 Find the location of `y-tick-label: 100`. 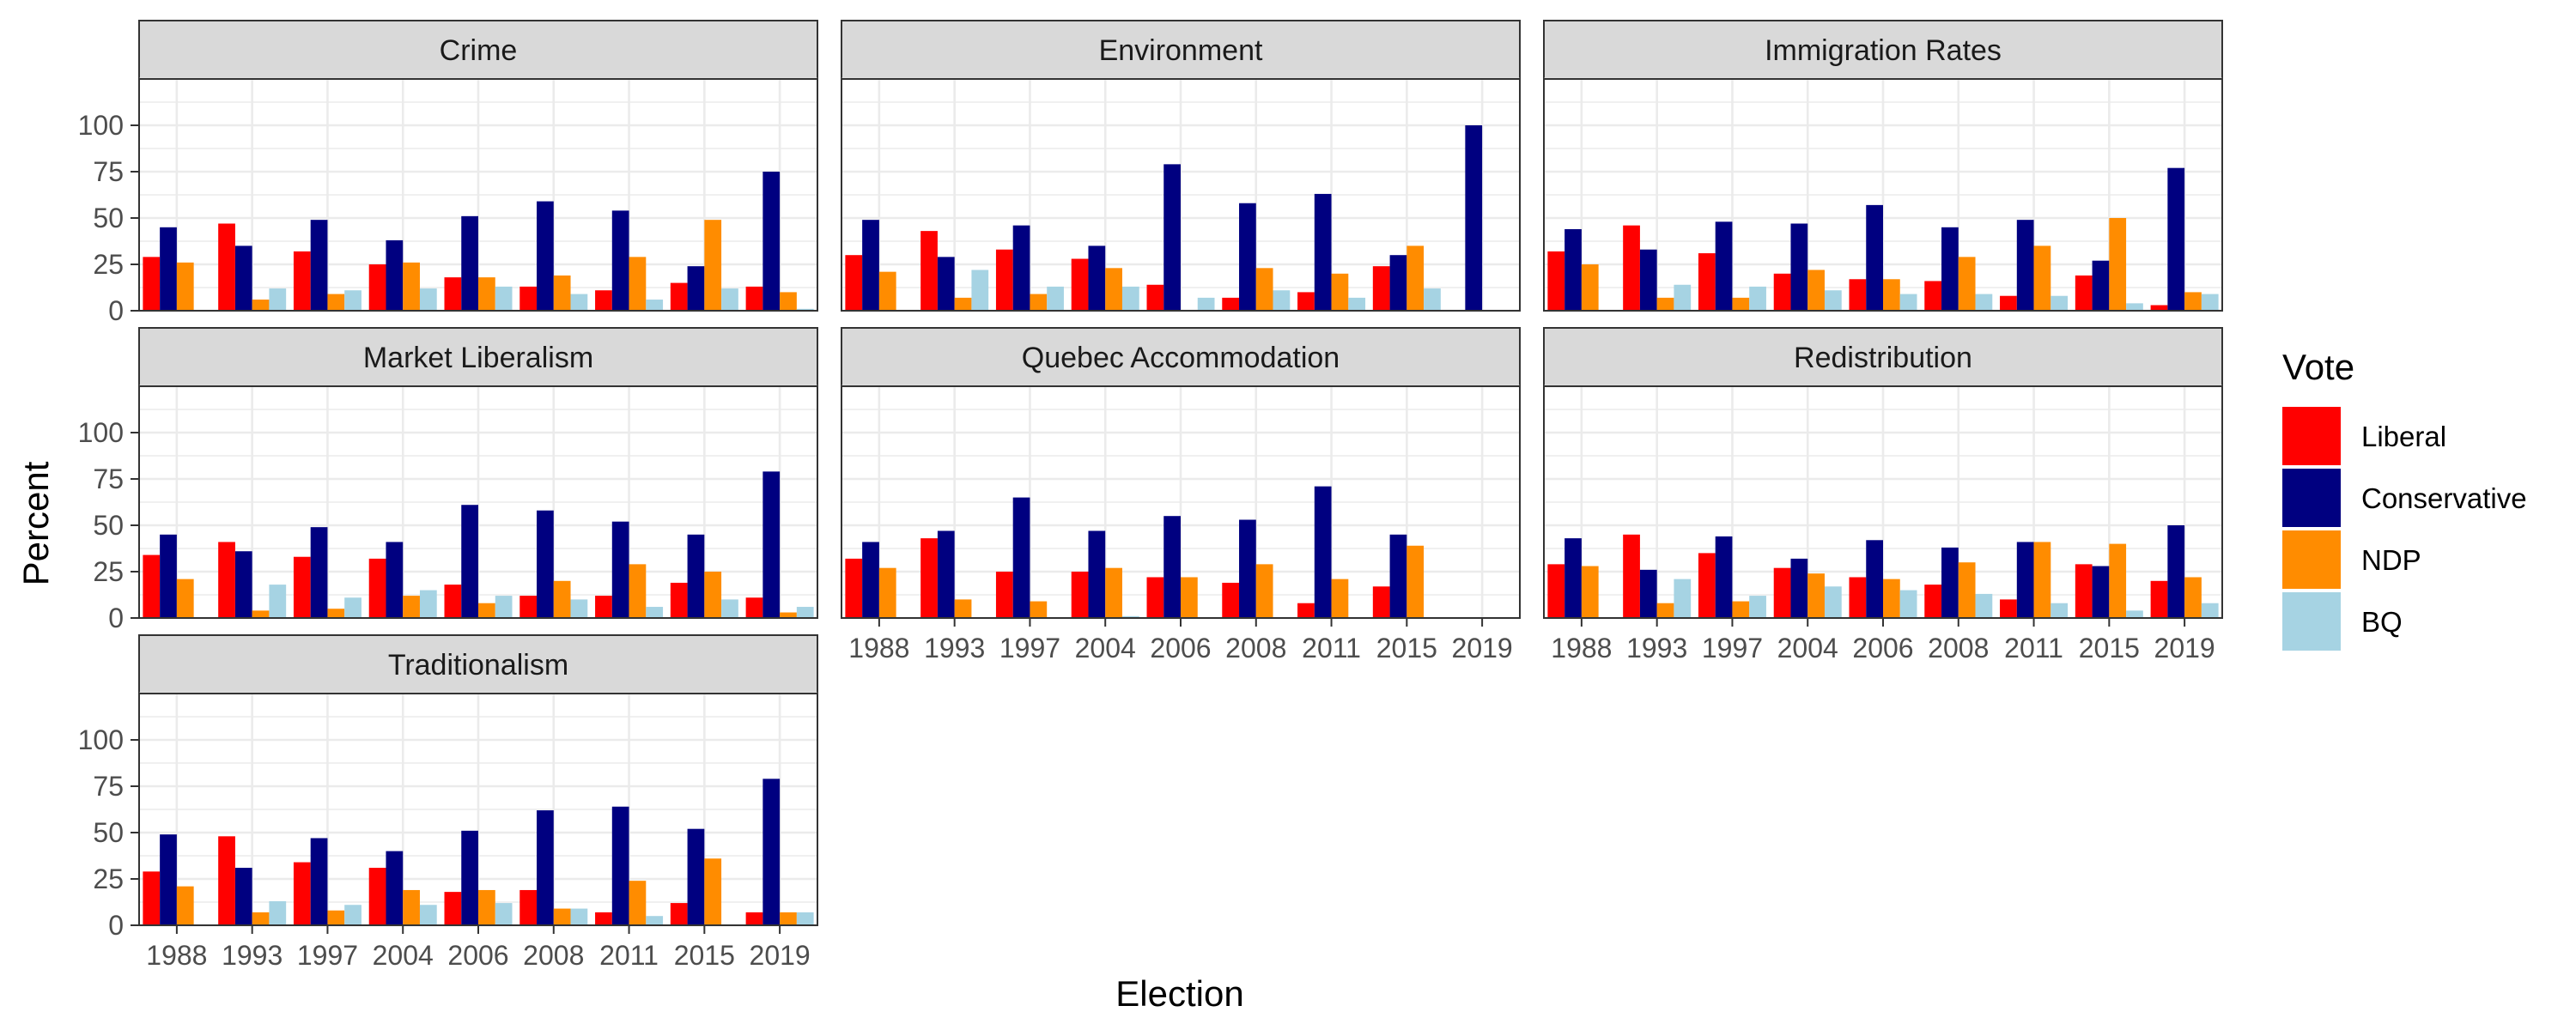

y-tick-label: 100 is located at coordinates (101, 739).